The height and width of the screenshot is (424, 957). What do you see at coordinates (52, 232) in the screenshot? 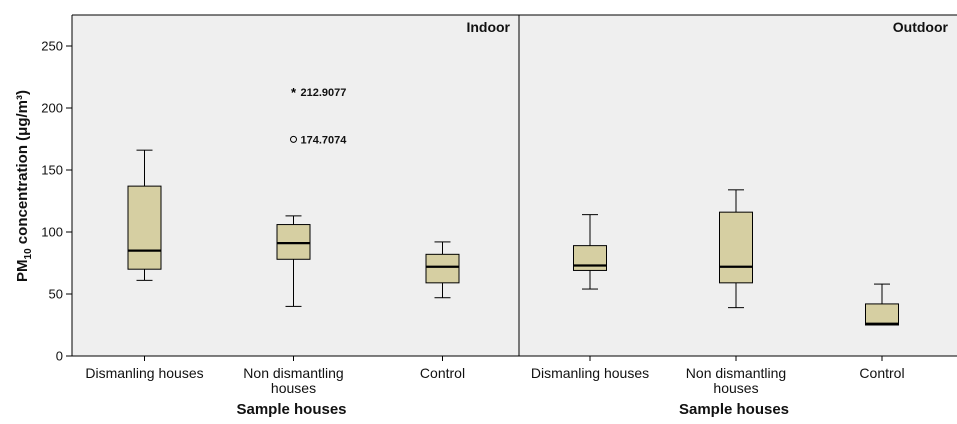
I see `y-tick-label: 100` at bounding box center [52, 232].